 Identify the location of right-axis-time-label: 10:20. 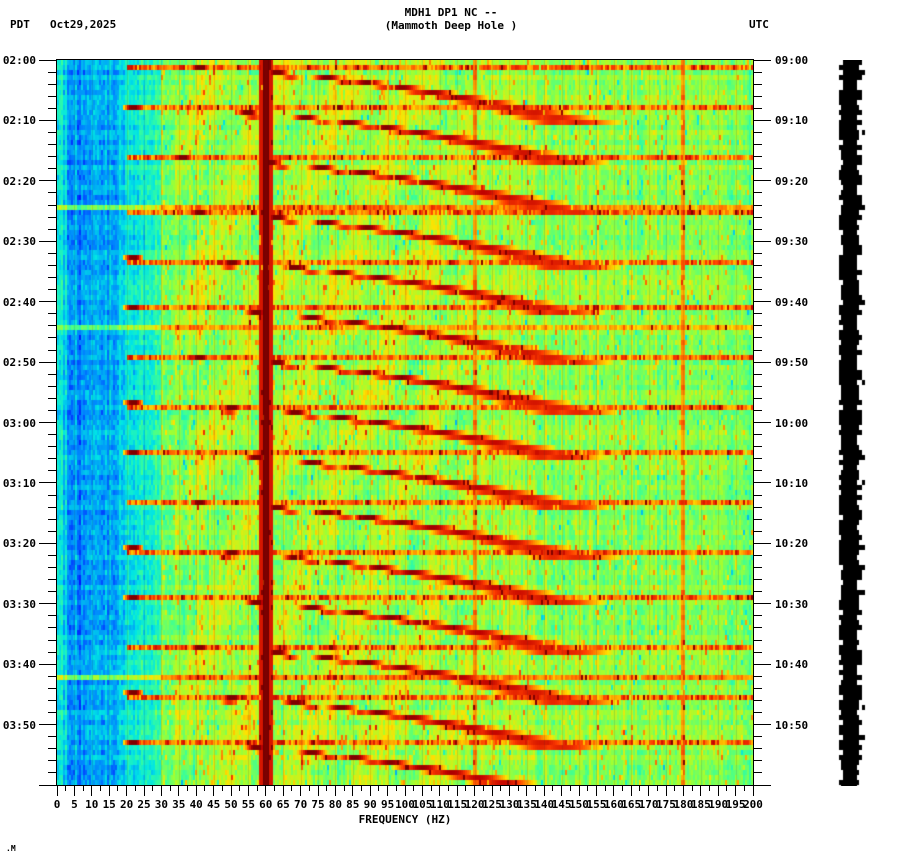
(792, 544).